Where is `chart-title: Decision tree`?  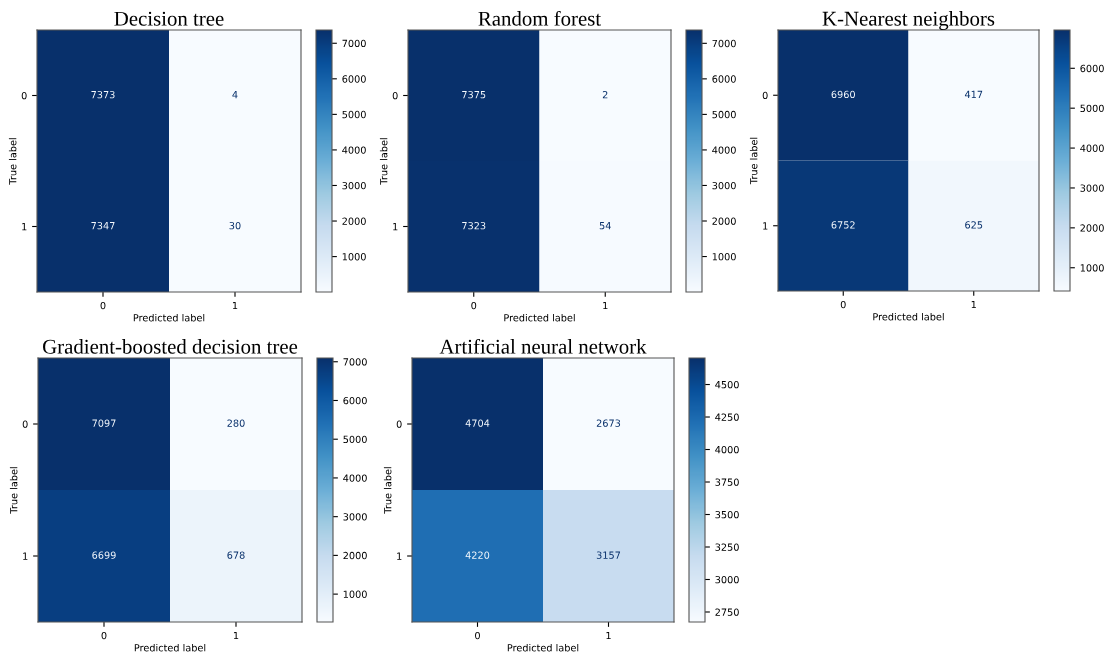
chart-title: Decision tree is located at coordinates (169, 18).